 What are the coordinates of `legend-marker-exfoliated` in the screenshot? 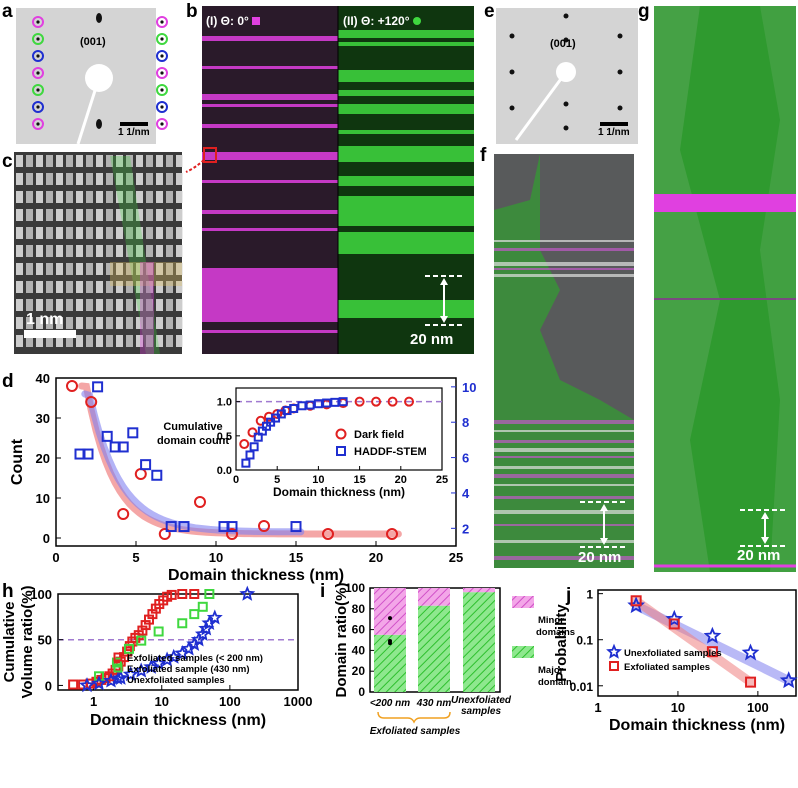 It's located at (614, 666).